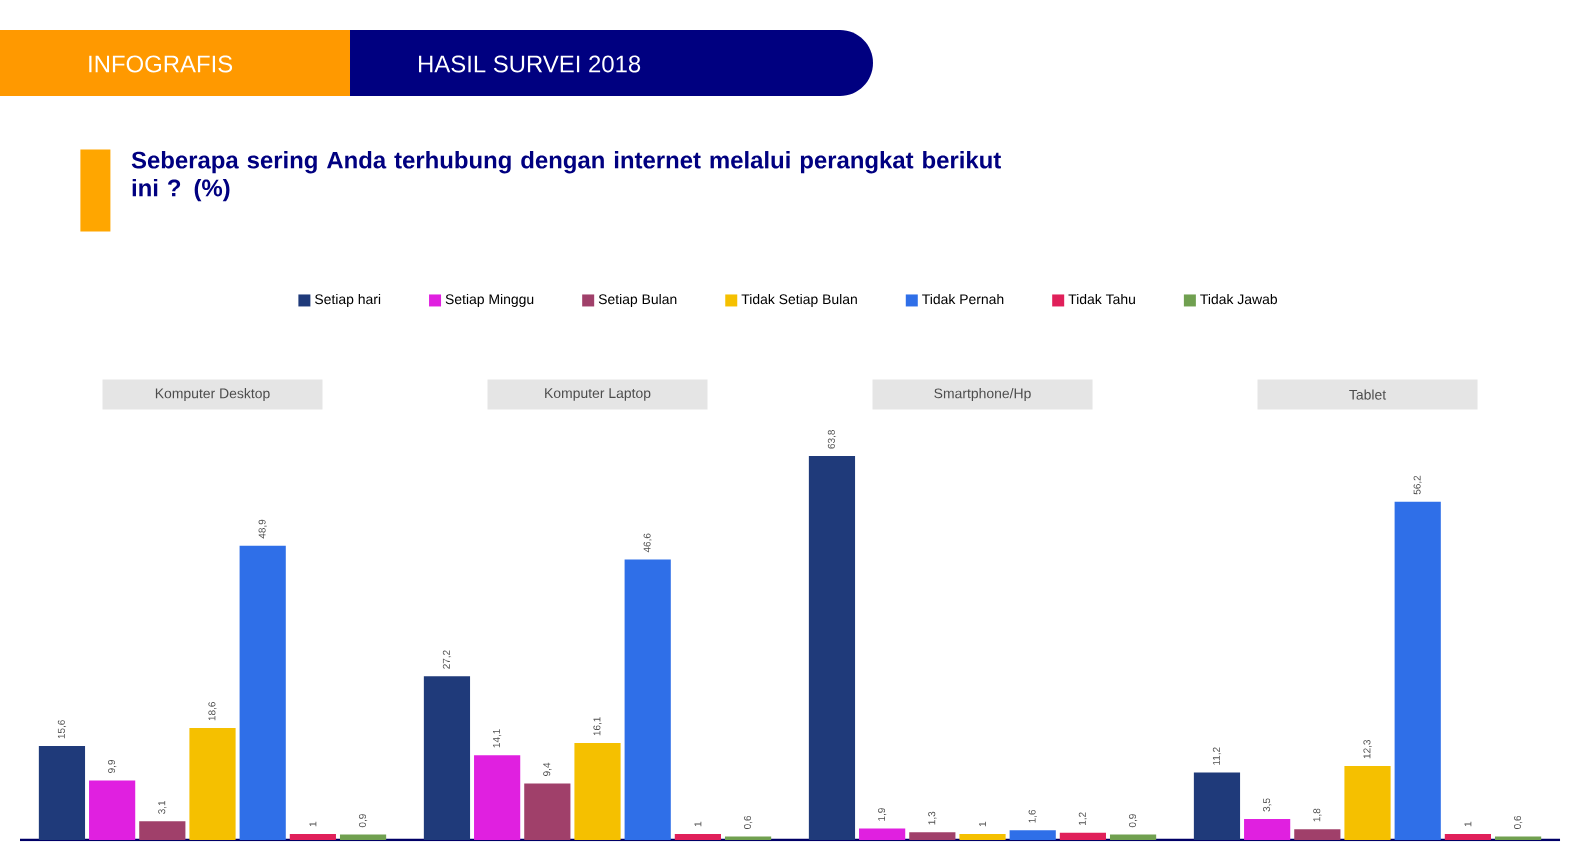 This screenshot has height=842, width=1584. Describe the element at coordinates (530, 64) in the screenshot. I see `text: HASIL SURVEI 2018` at that location.